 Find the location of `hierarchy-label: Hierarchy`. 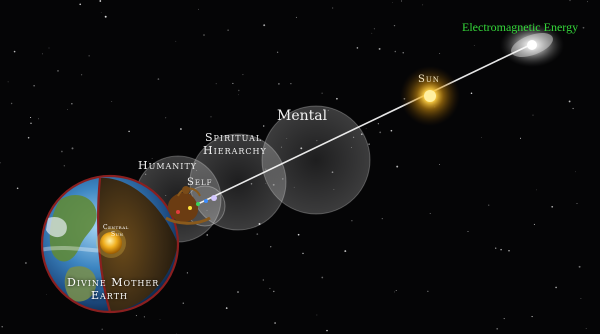

hierarchy-label: Hierarchy is located at coordinates (235, 150).